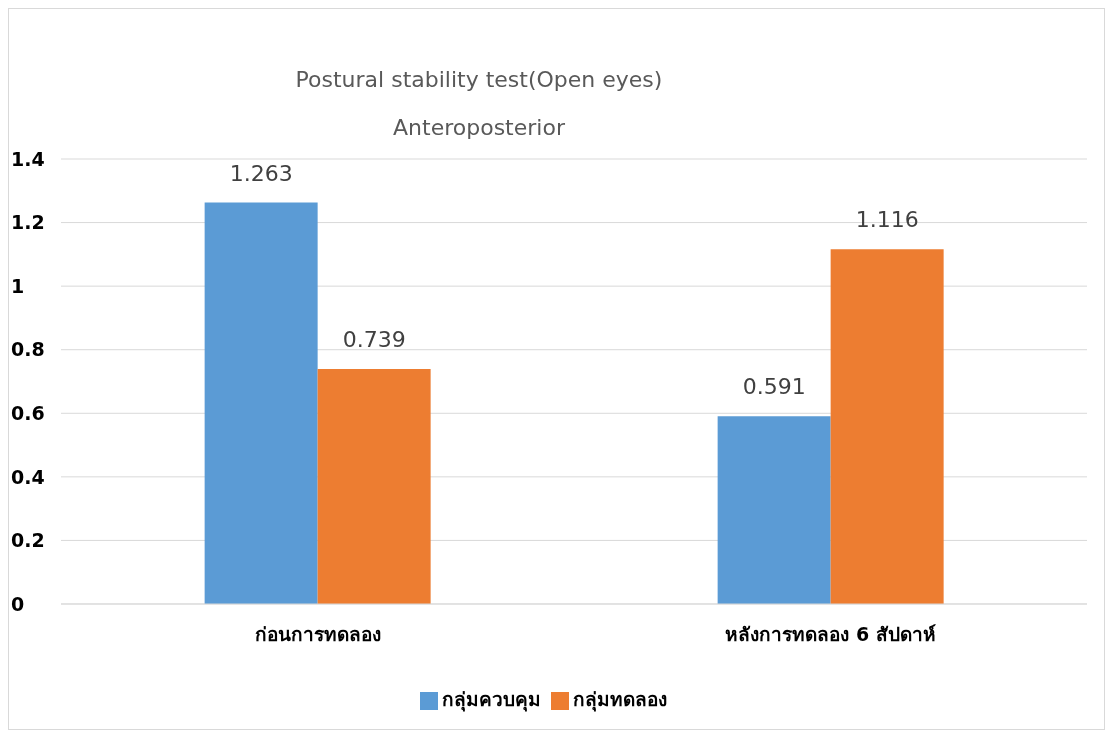 The width and height of the screenshot is (1111, 733). I want to click on data-label: 0.739, so click(374, 340).